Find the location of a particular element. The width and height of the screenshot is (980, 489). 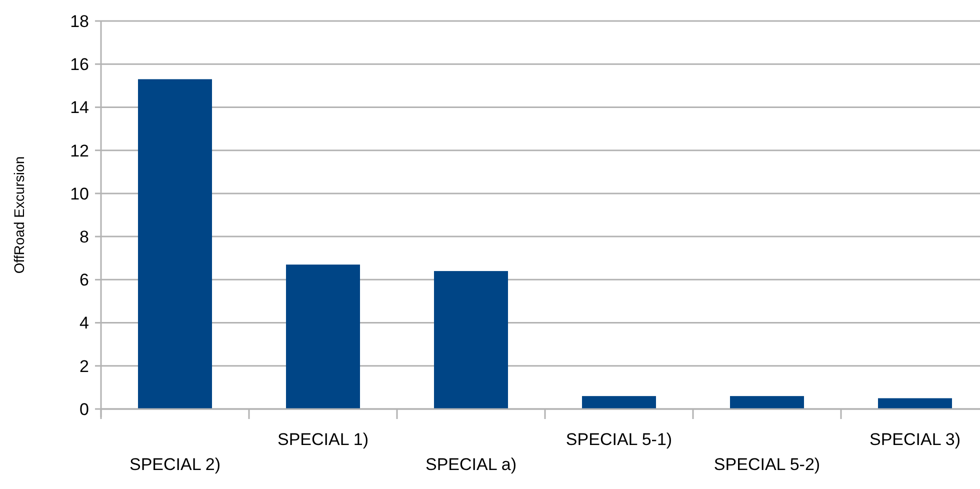

y-tick-label: 6 is located at coordinates (84, 280).